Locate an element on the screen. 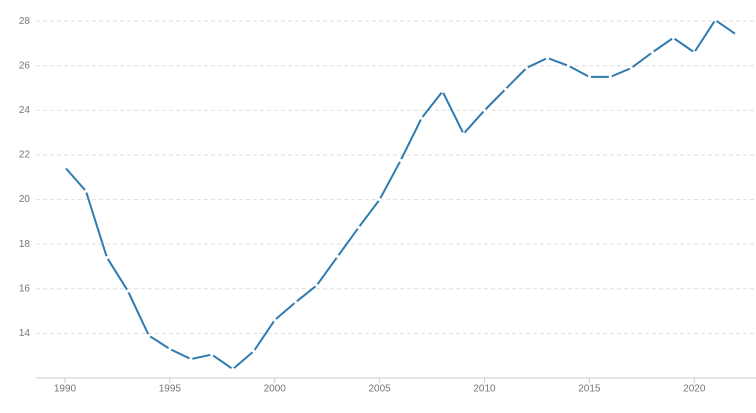  x-tick-label: 1995 is located at coordinates (170, 389).